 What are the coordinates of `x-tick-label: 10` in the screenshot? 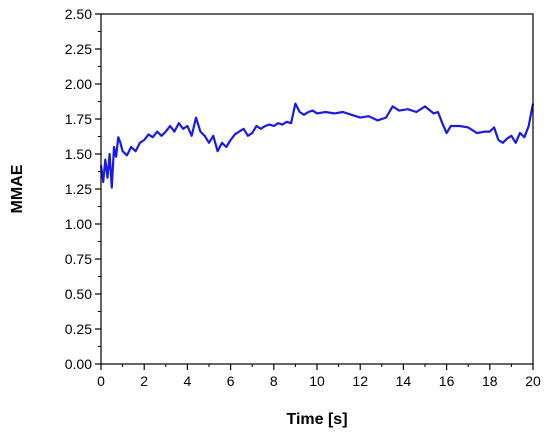 It's located at (317, 381).